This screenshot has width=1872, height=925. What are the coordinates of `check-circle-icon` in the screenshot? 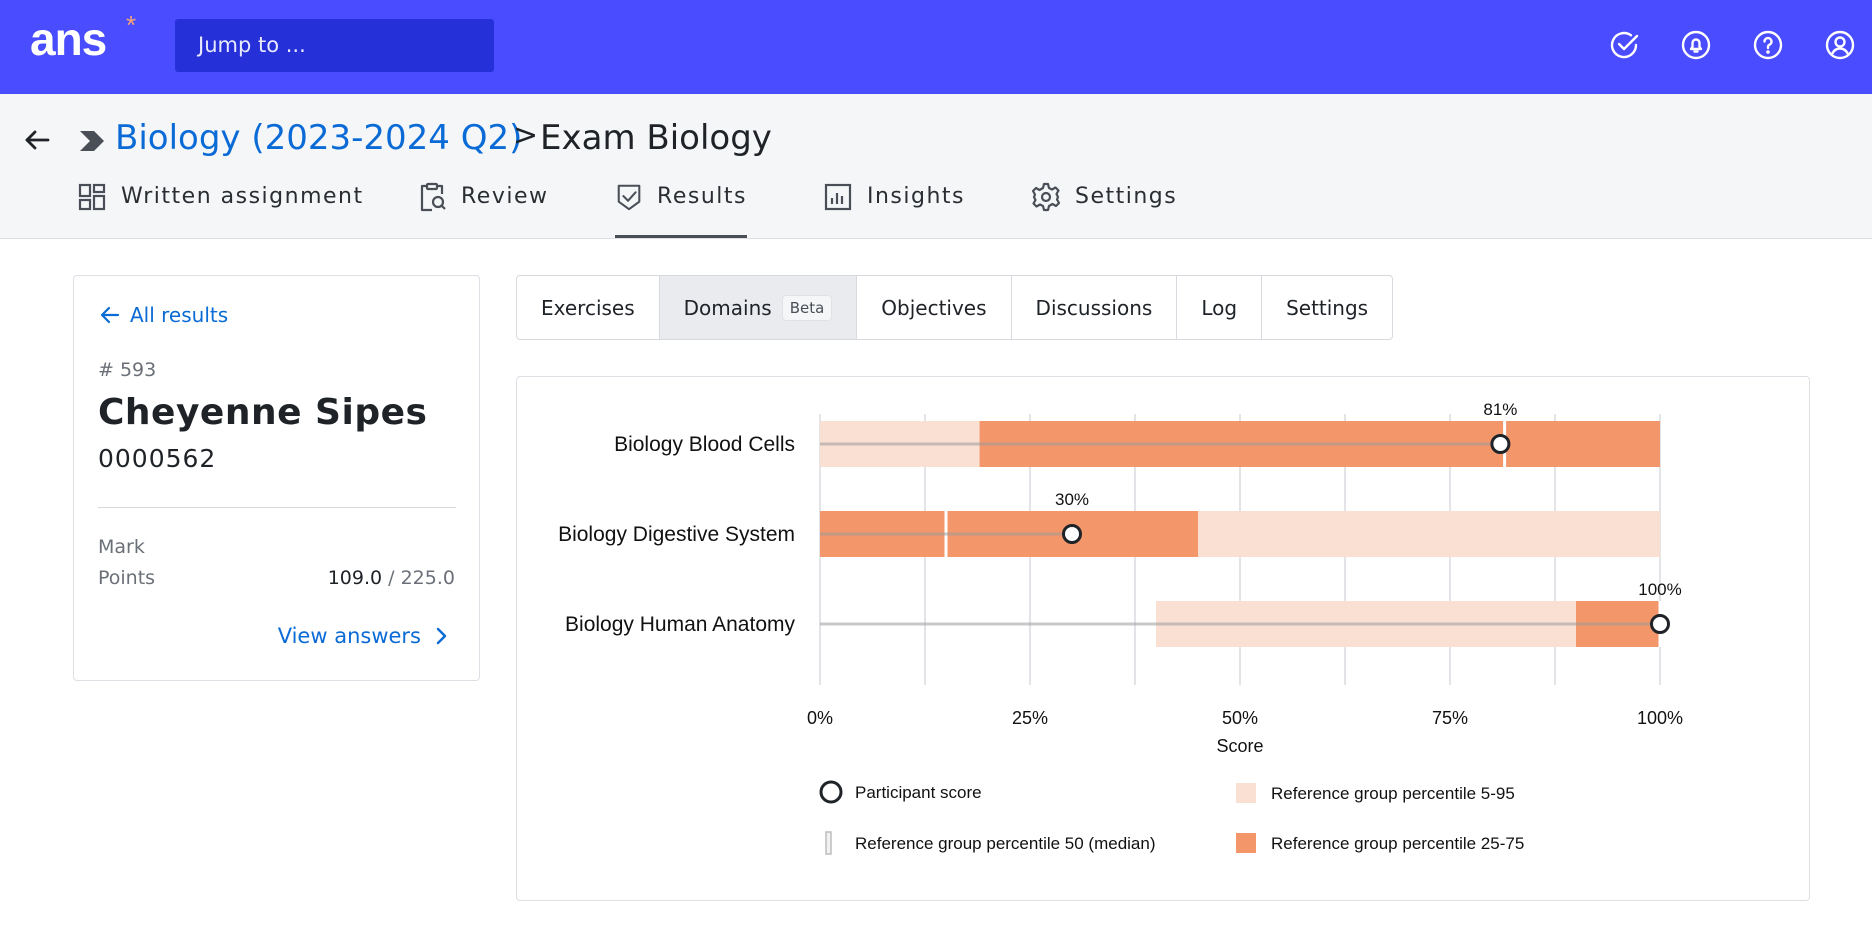 It's located at (1624, 45).